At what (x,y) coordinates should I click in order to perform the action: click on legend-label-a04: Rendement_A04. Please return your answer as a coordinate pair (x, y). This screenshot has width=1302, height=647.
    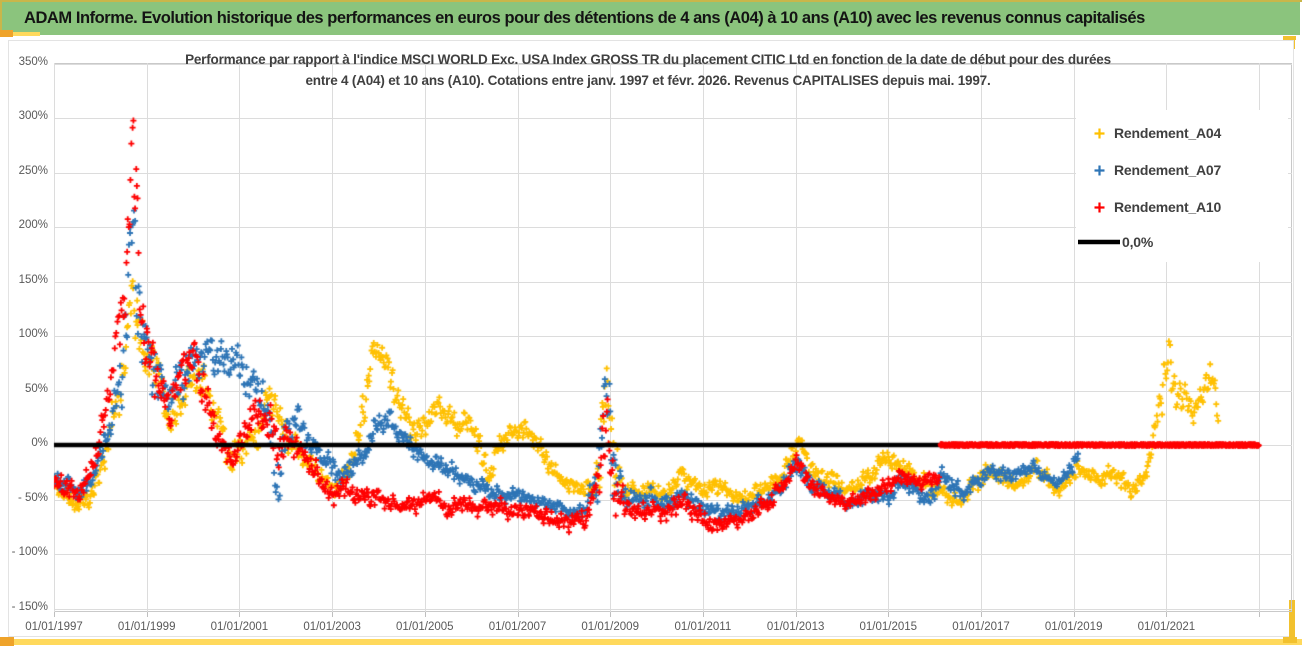
    Looking at the image, I should click on (1168, 133).